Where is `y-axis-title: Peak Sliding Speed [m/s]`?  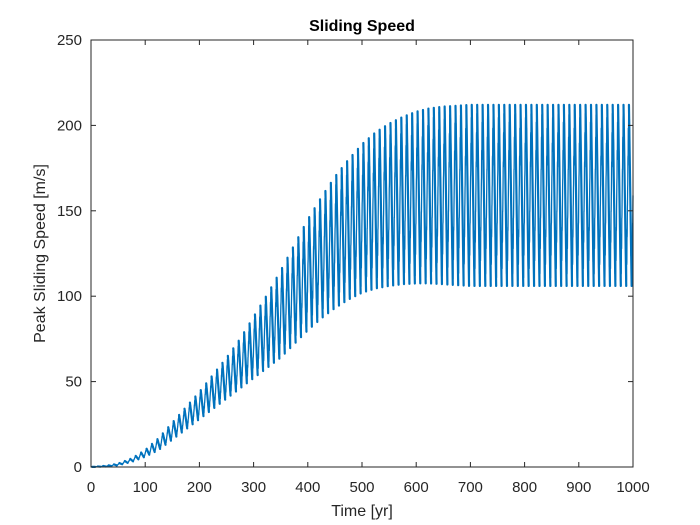
y-axis-title: Peak Sliding Speed [m/s] is located at coordinates (40, 253).